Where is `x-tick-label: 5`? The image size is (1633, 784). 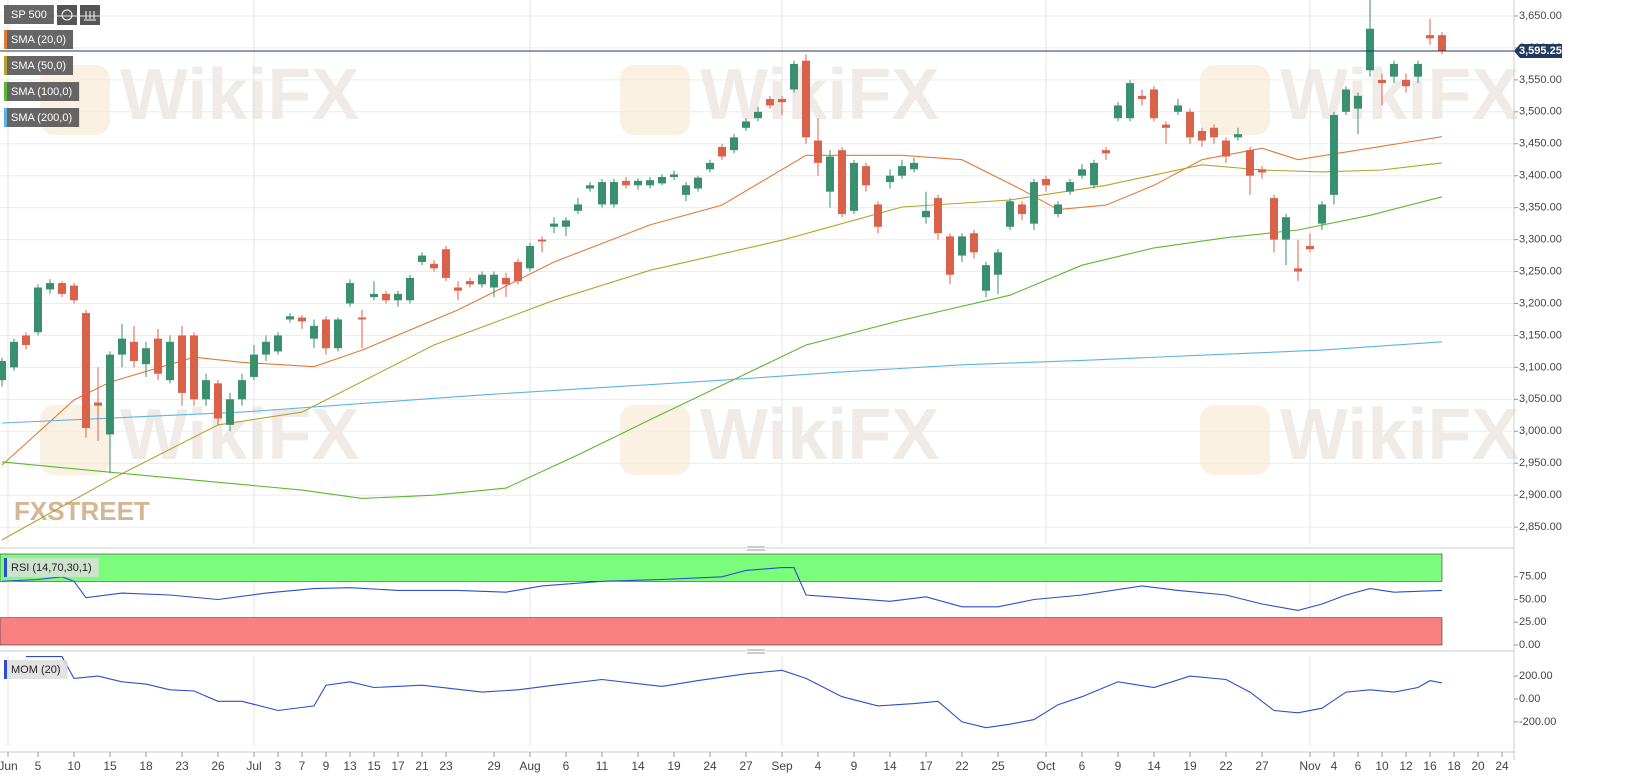 x-tick-label: 5 is located at coordinates (38, 766).